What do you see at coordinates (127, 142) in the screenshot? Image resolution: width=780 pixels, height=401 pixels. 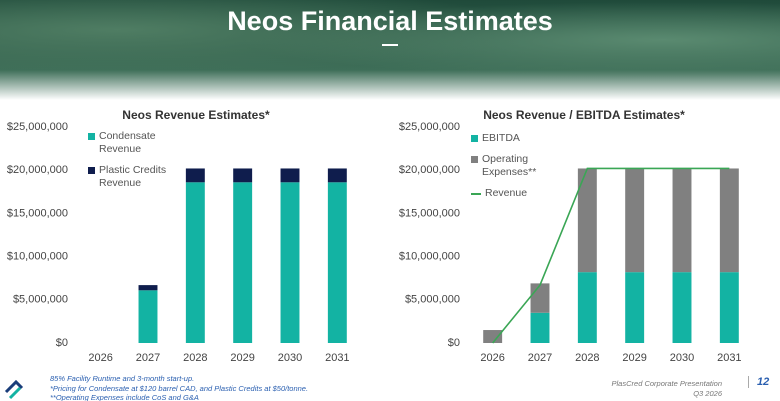 I see `legend-label: Condensate Revenue` at bounding box center [127, 142].